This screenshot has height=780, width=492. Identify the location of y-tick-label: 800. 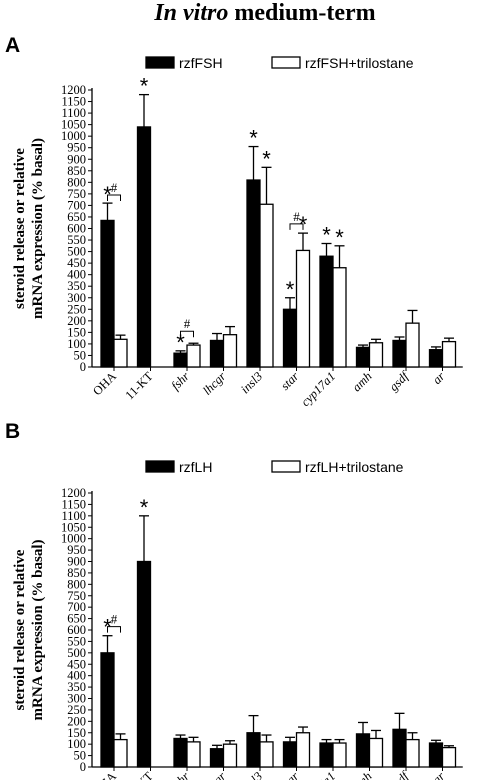
(76, 182).